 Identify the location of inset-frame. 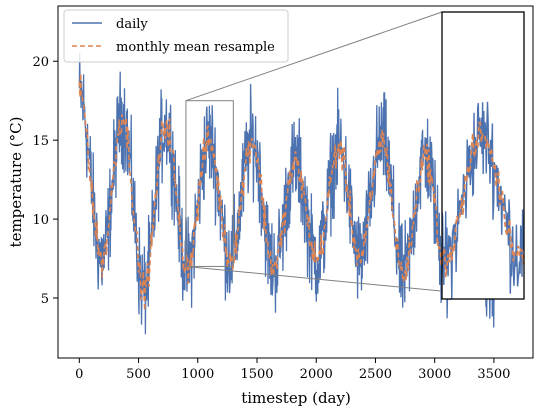
(483, 155).